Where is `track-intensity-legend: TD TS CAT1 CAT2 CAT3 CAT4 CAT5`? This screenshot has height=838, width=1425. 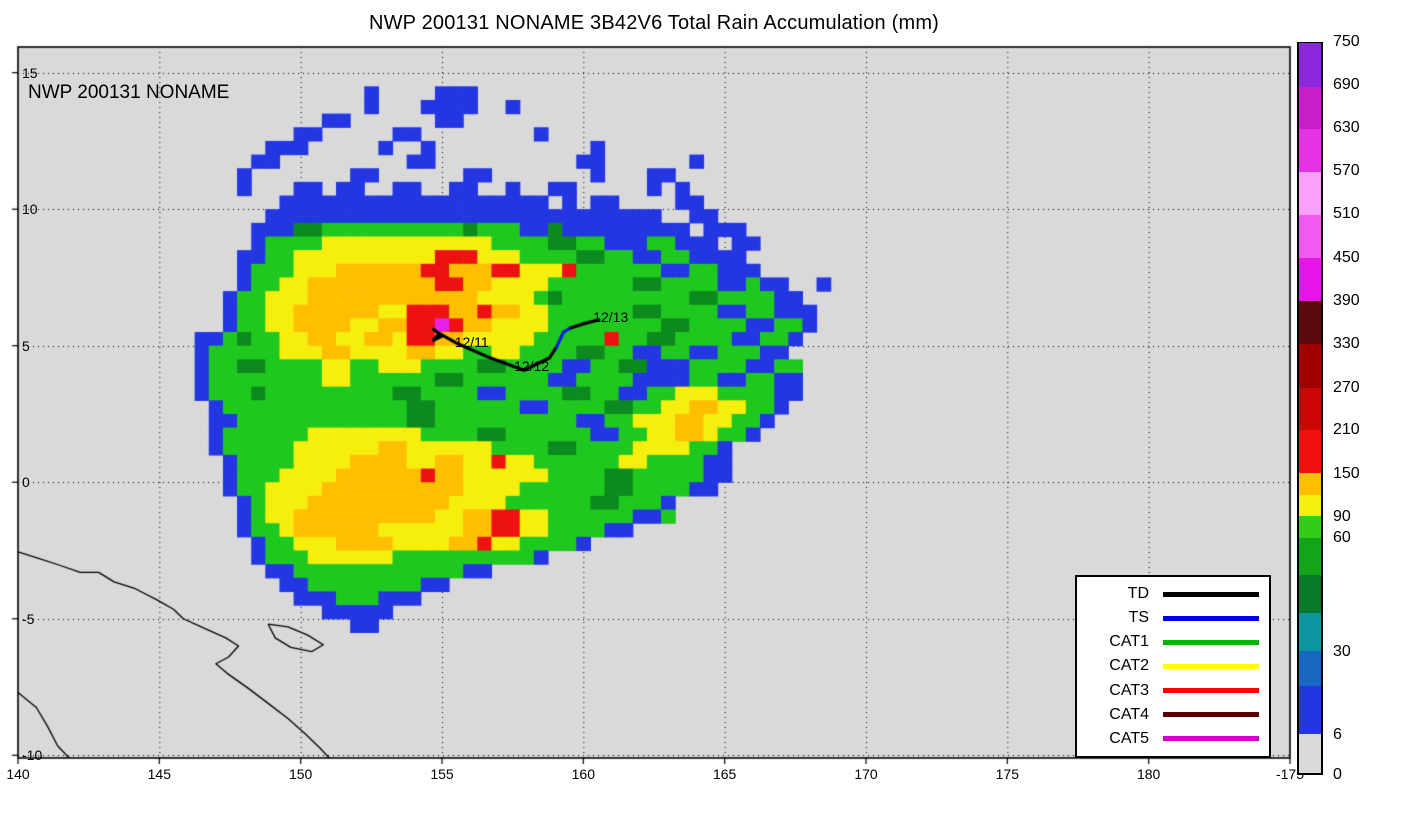
track-intensity-legend: TD TS CAT1 CAT2 CAT3 CAT4 CAT5 is located at coordinates (1173, 666).